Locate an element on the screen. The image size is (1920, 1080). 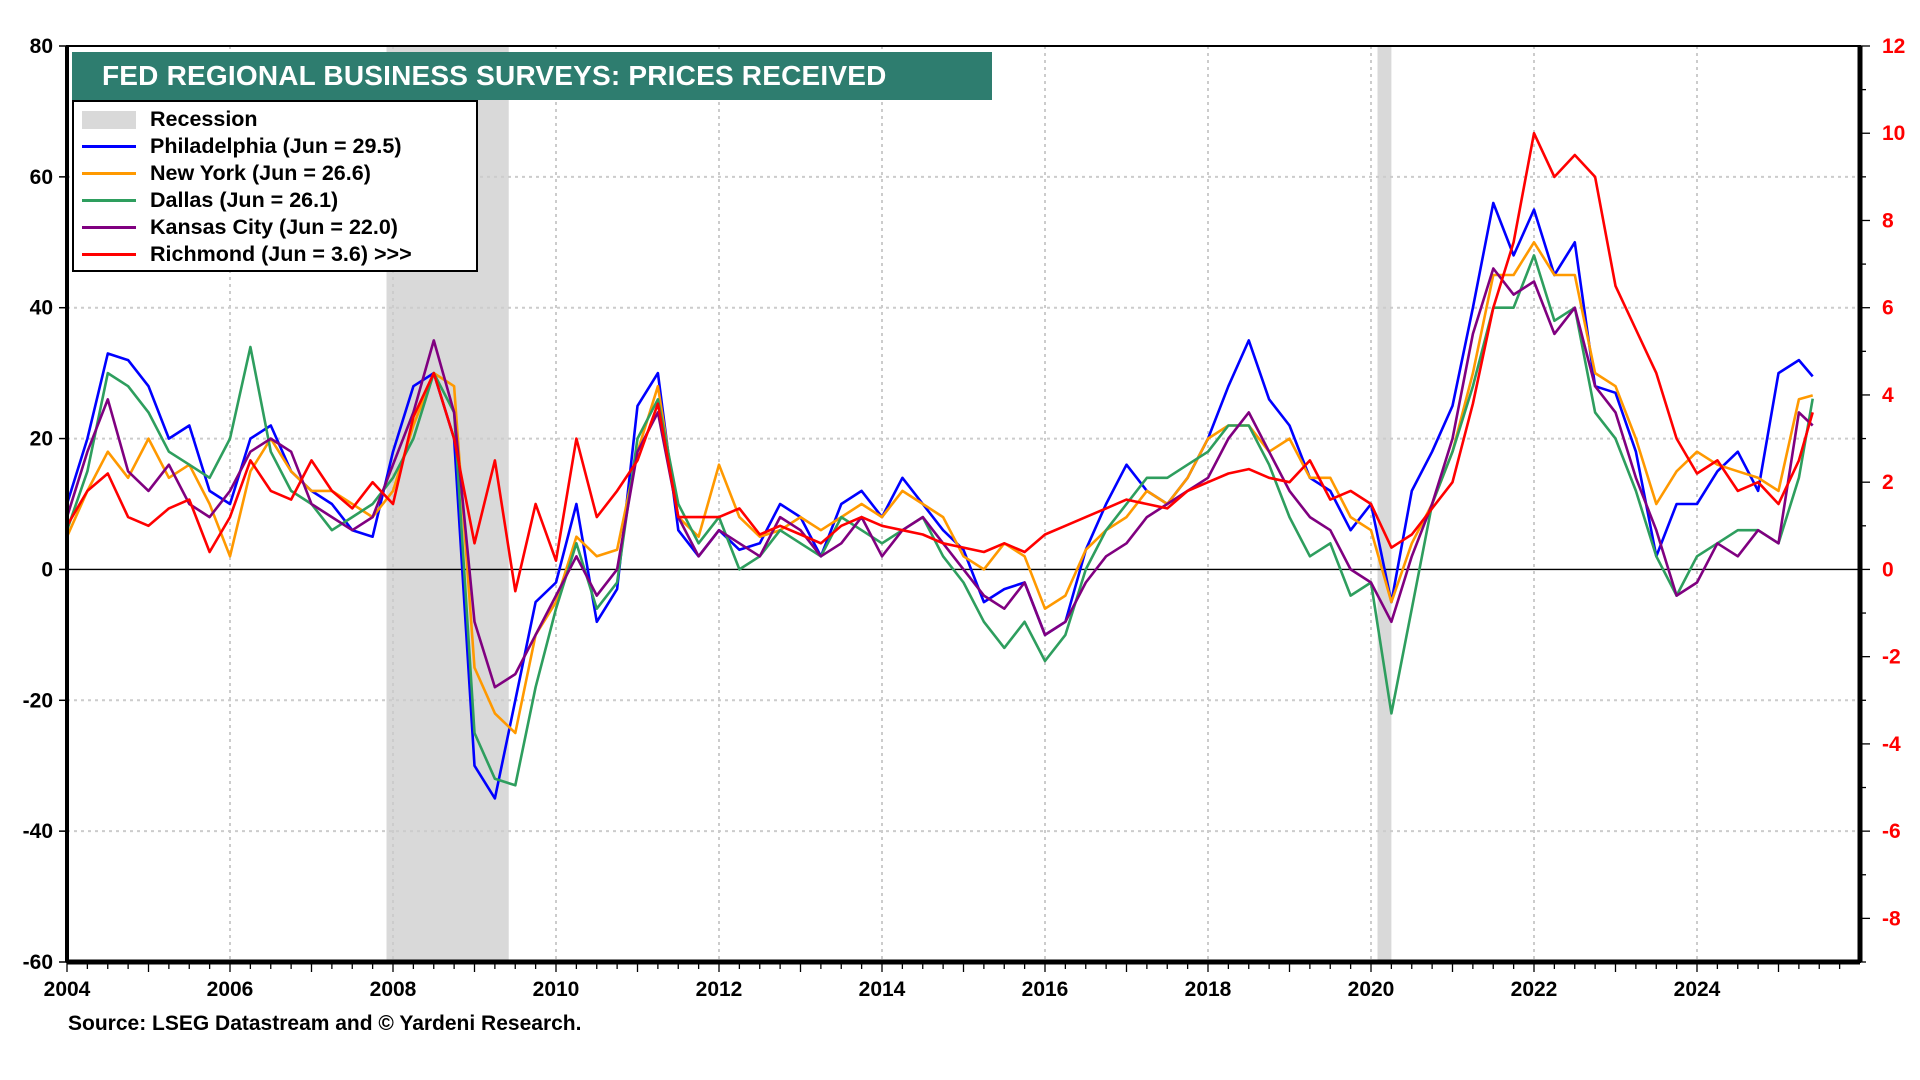
y-tick-label-right: 12 is located at coordinates (1893, 46).